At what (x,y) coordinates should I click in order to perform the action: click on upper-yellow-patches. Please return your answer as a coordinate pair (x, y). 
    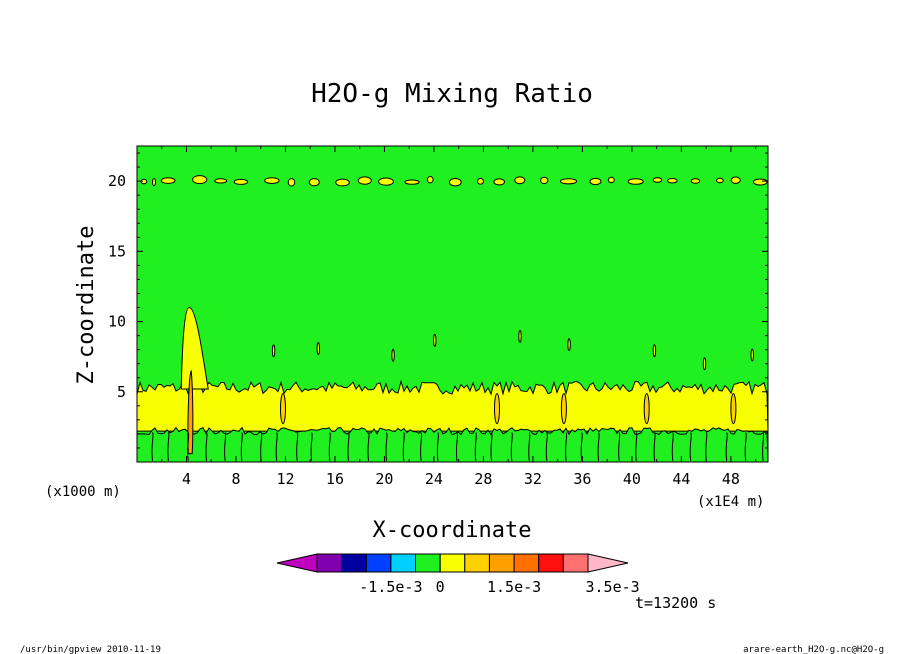
    Looking at the image, I should click on (454, 181).